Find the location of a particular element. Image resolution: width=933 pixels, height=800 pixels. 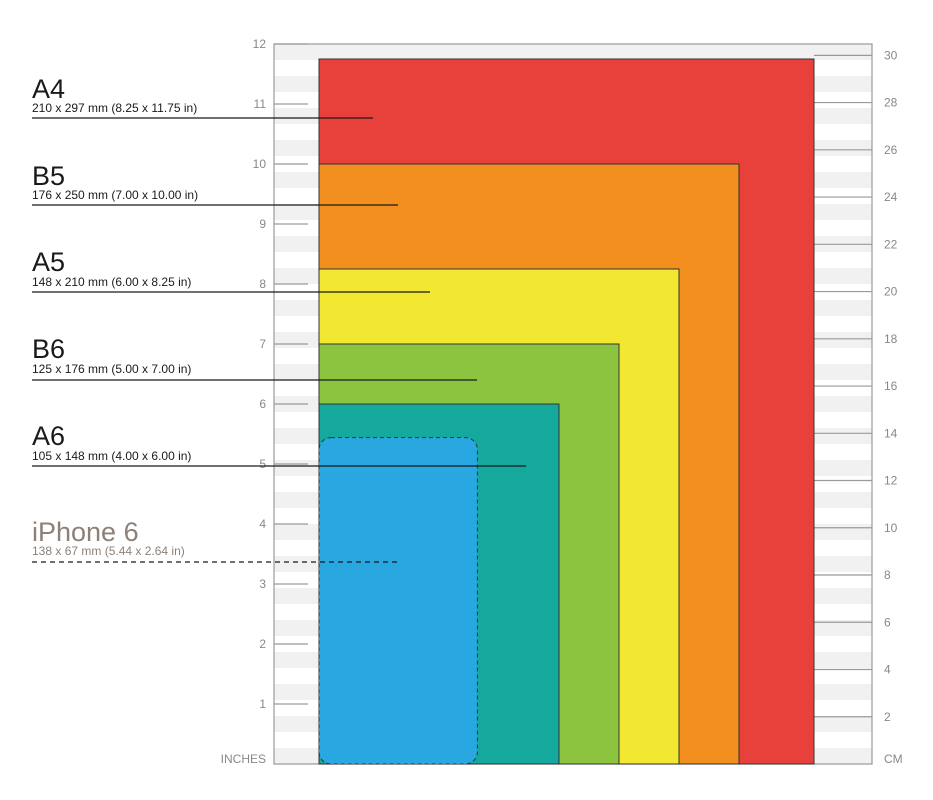

cm-tick-label: 4 is located at coordinates (887, 670).